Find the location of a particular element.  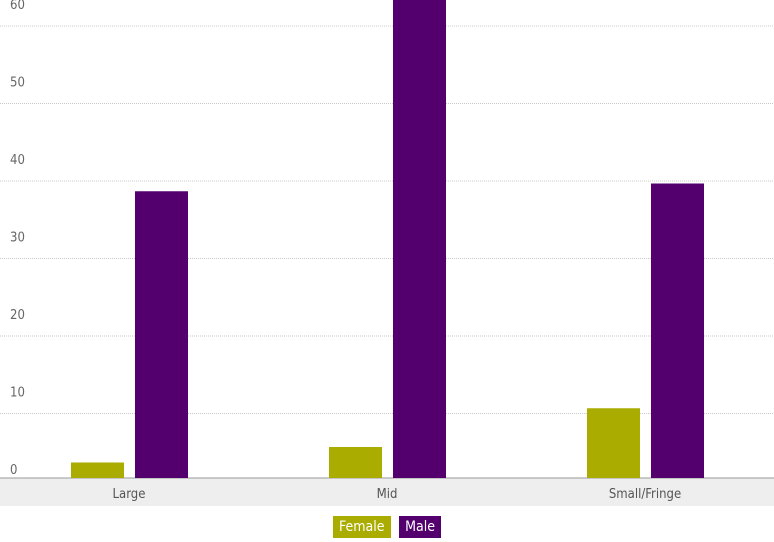

legend-item-male: Male is located at coordinates (420, 527).